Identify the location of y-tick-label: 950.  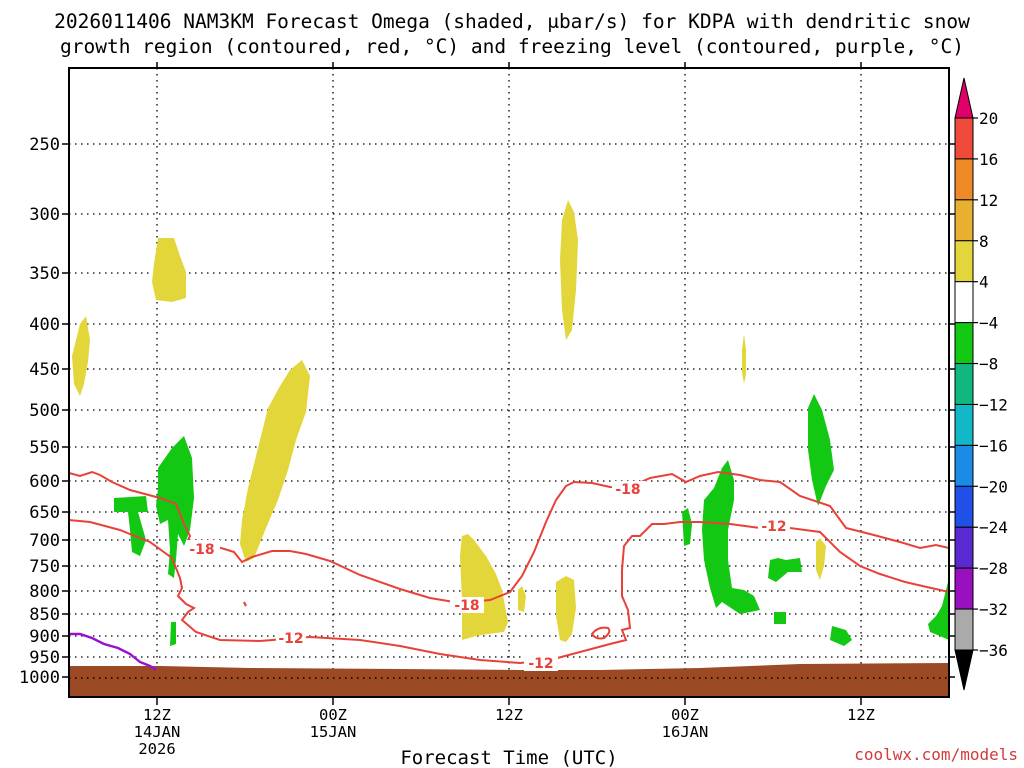
(44, 658).